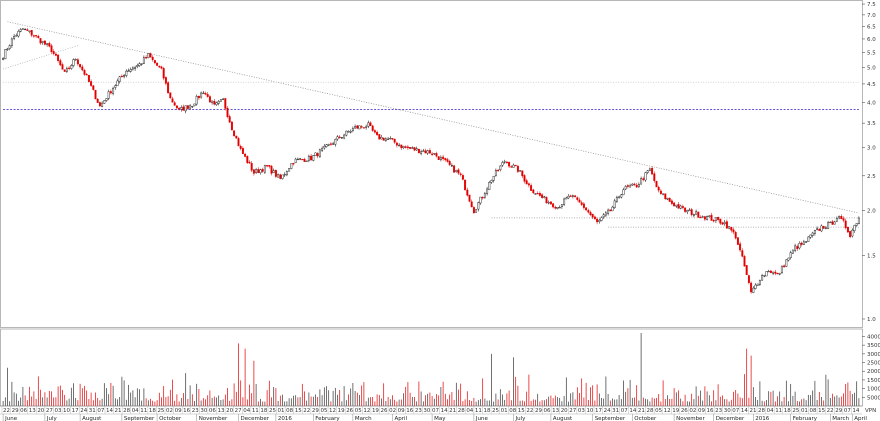  I want to click on month-label: December, so click(255, 418).